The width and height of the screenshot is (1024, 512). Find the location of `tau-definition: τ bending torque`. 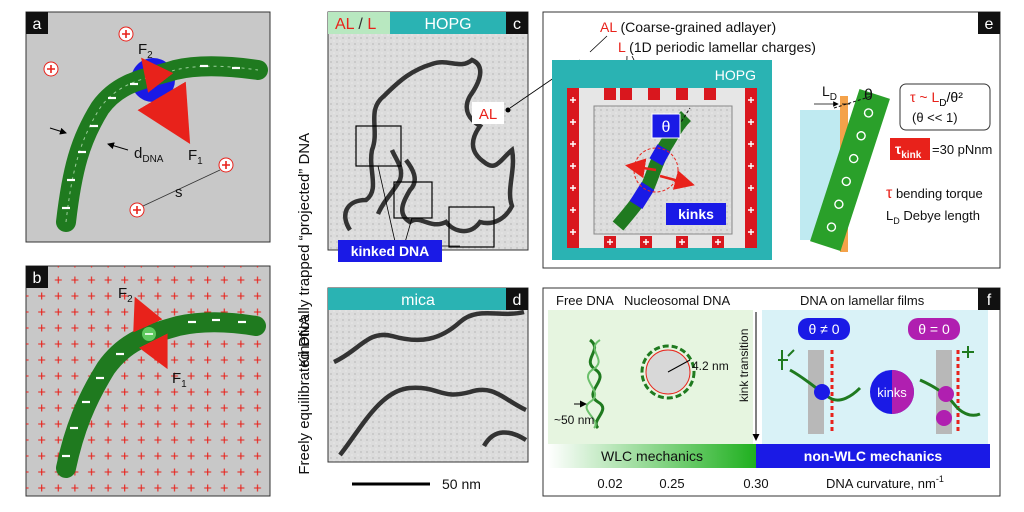

tau-definition: τ bending torque is located at coordinates (934, 193).